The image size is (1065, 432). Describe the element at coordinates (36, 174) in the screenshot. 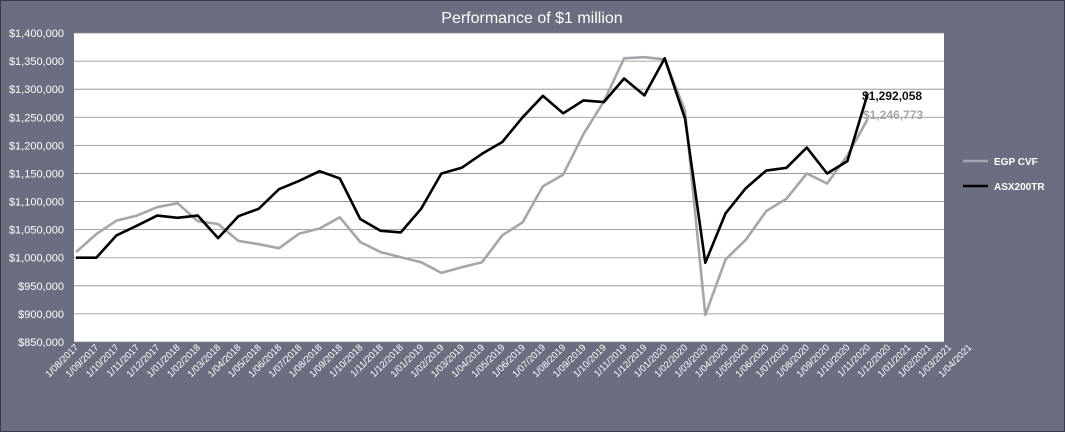

I see `y-tick-label: $1,150,000` at that location.